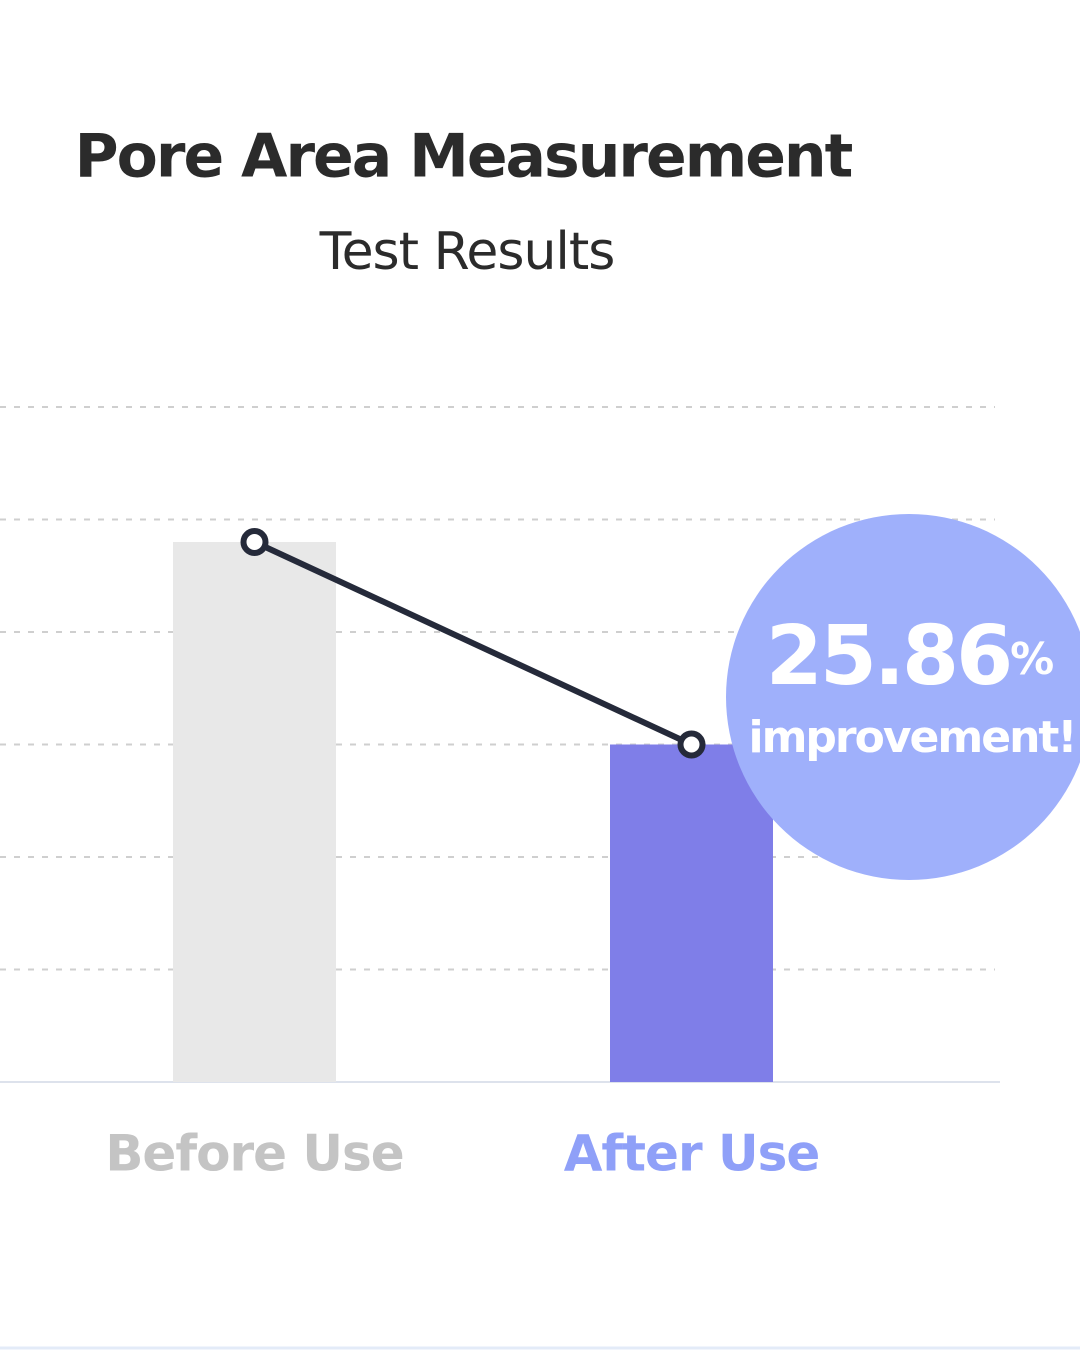 The image size is (1080, 1350). Describe the element at coordinates (473, 643) in the screenshot. I see `trend-line` at that location.